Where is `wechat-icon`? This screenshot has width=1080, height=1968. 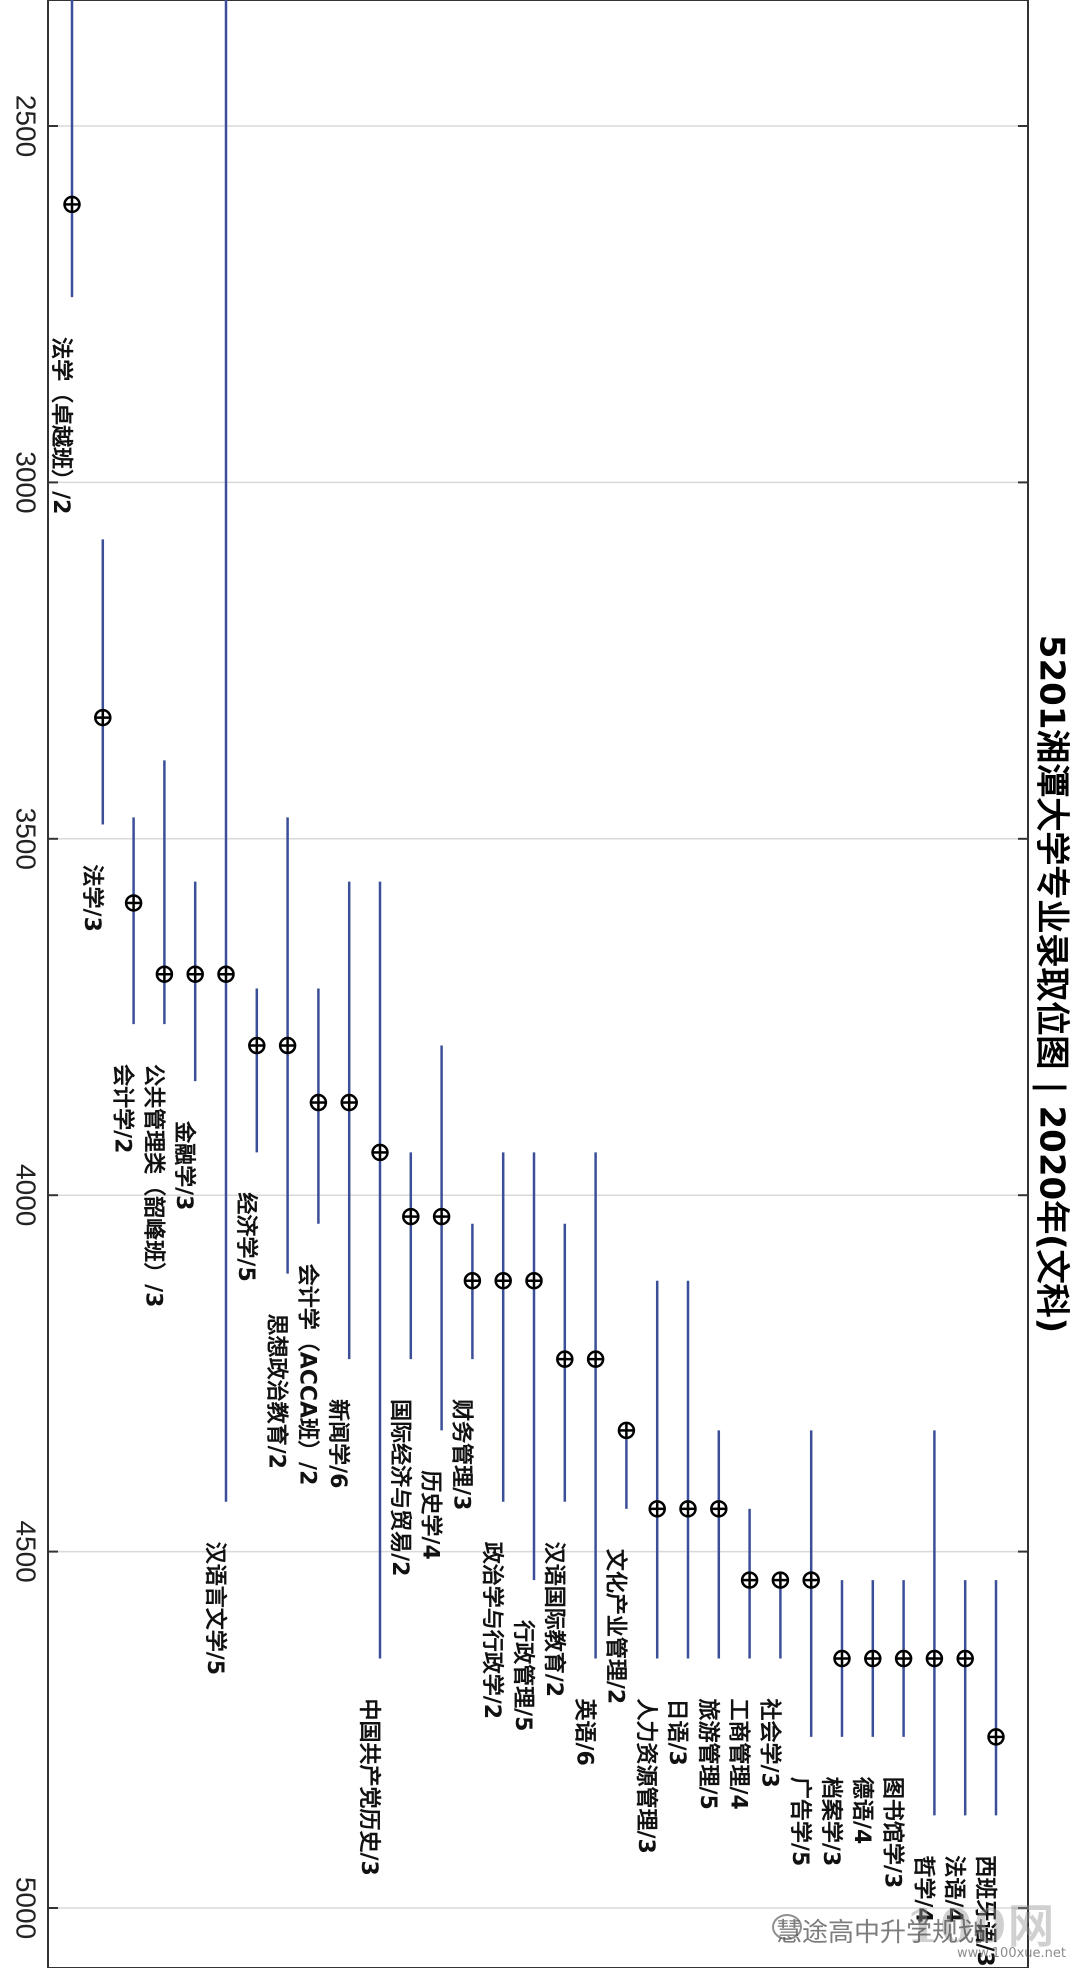
wechat-icon is located at coordinates (787, 1927).